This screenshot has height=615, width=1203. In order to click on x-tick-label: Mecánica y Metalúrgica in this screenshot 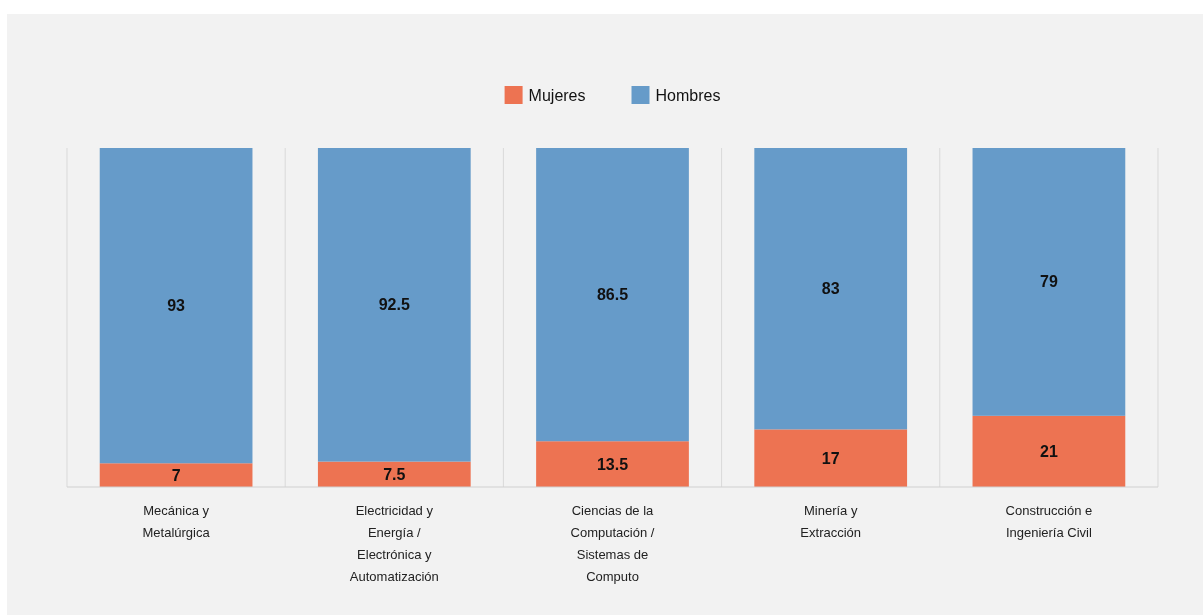, I will do `click(176, 521)`.